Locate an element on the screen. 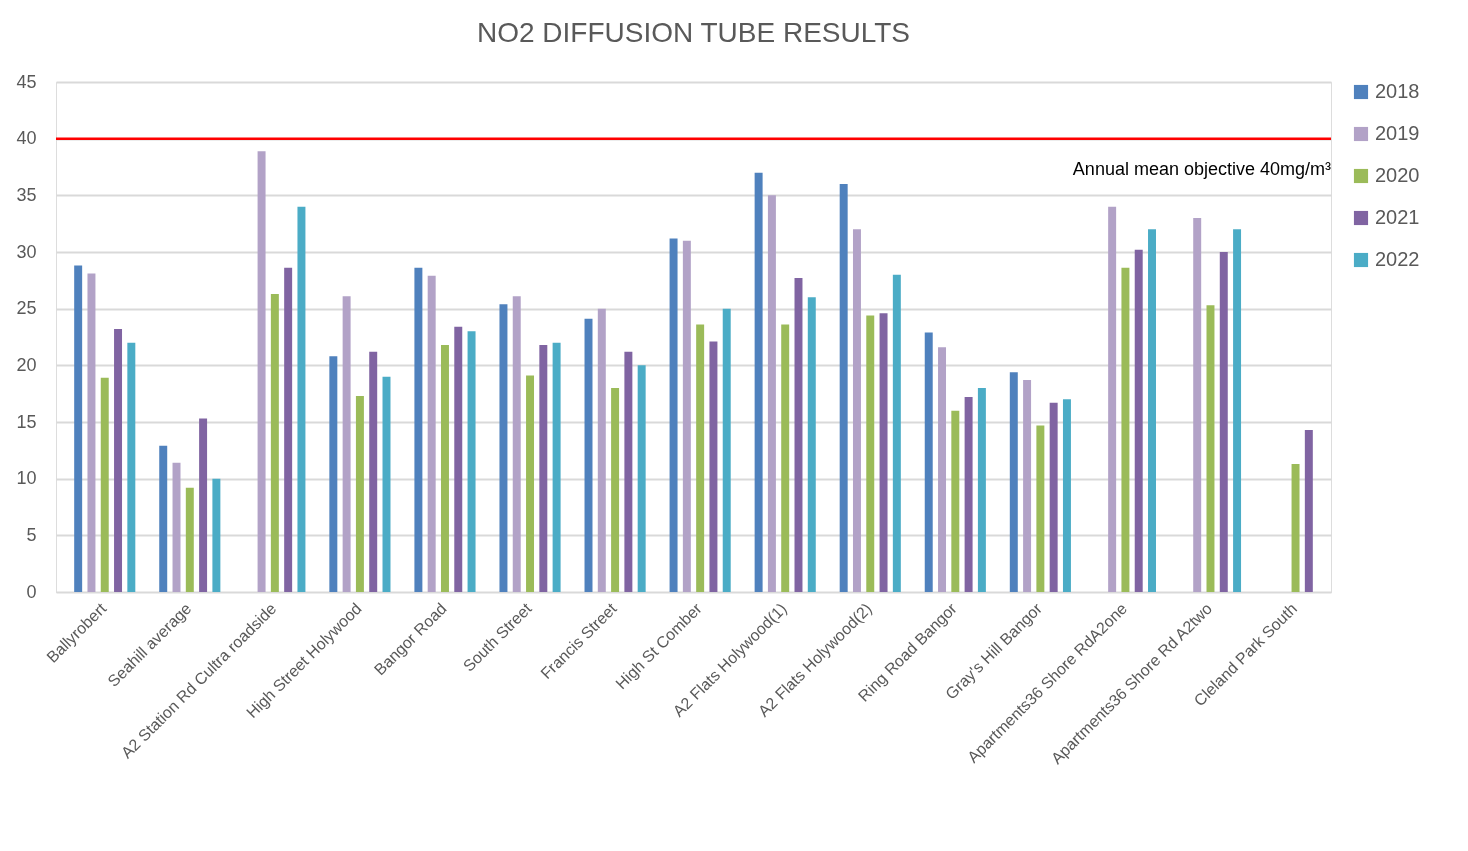 This screenshot has height=851, width=1468. y-tick-label: 0 is located at coordinates (31, 591).